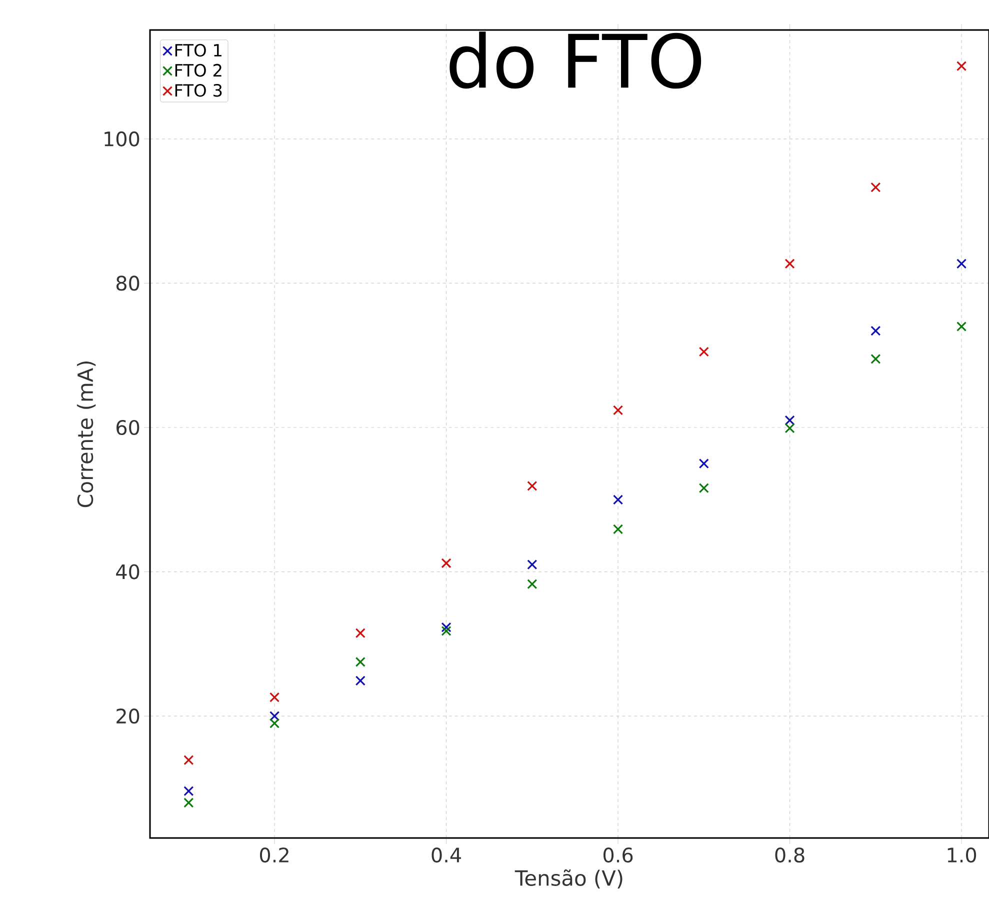  Describe the element at coordinates (198, 50) in the screenshot. I see `legend-label: FTO 1` at that location.